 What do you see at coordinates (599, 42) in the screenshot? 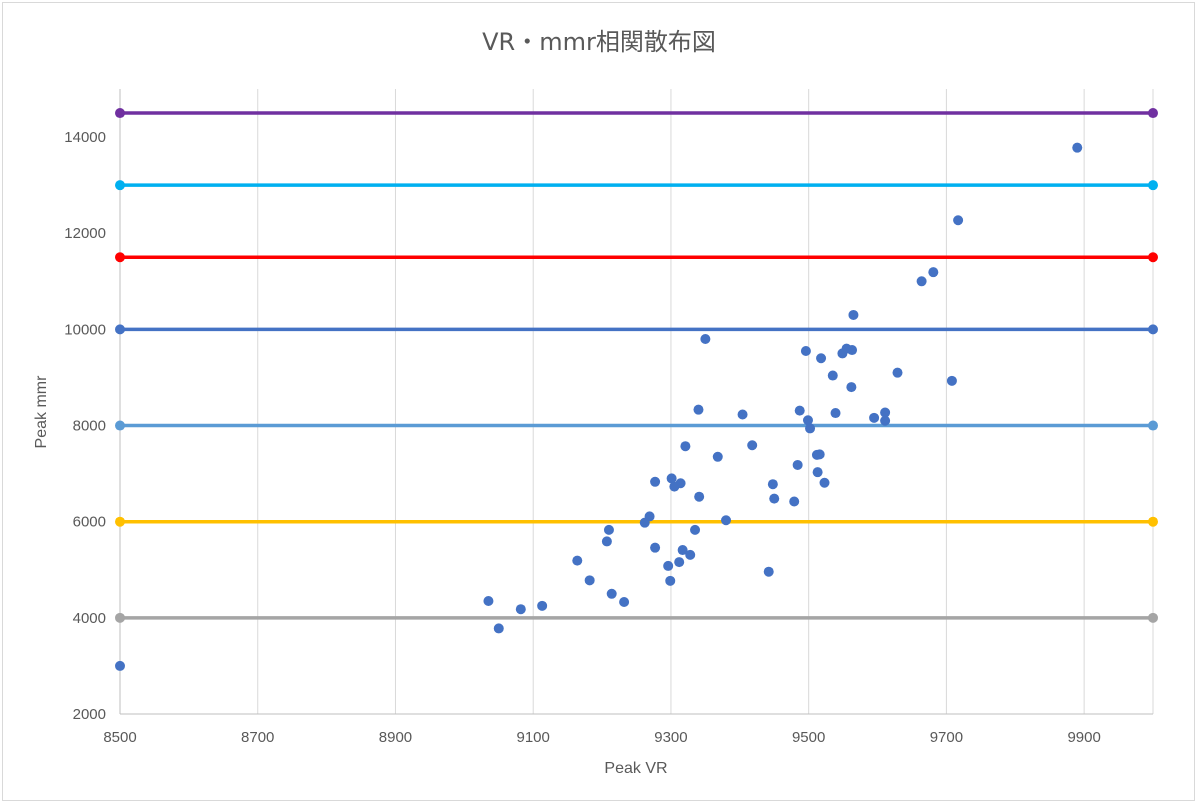
I see `chart-title: VR・mmr相関散布図` at bounding box center [599, 42].